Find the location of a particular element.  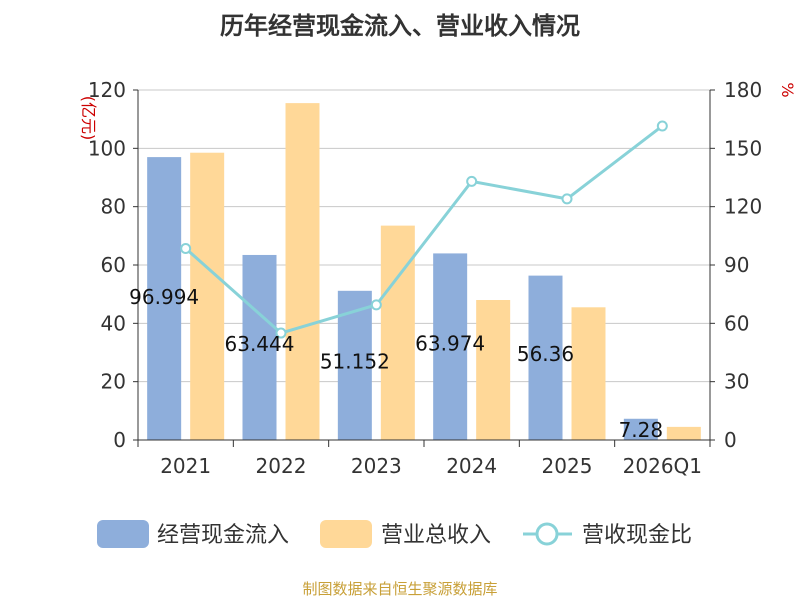

right-axis-tick-label: 30 is located at coordinates (736, 382).